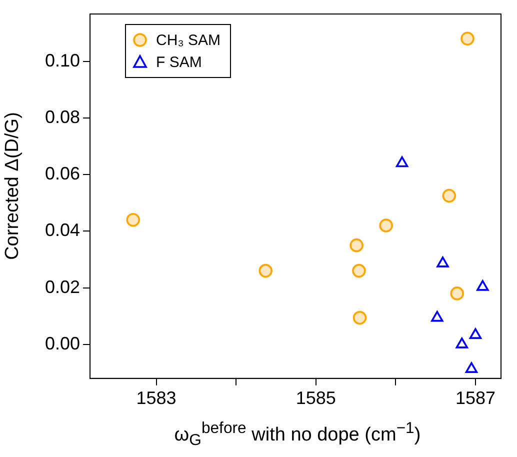 This screenshot has width=517, height=457. I want to click on legend-label: CH₃ SAM, so click(188, 40).